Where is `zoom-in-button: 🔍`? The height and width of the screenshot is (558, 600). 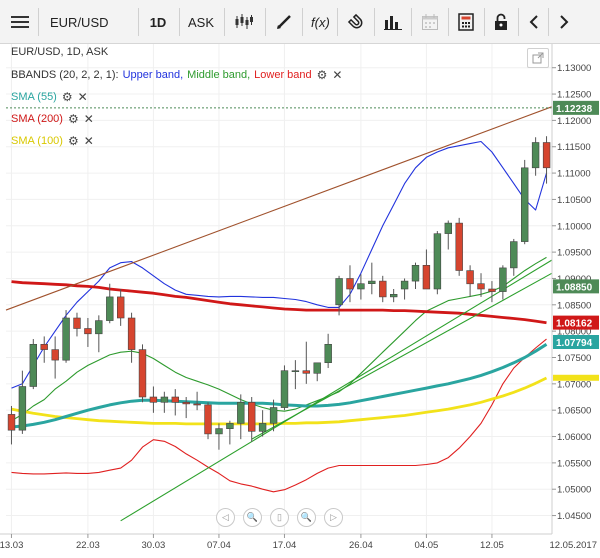 zoom-in-button: 🔍 is located at coordinates (306, 517).